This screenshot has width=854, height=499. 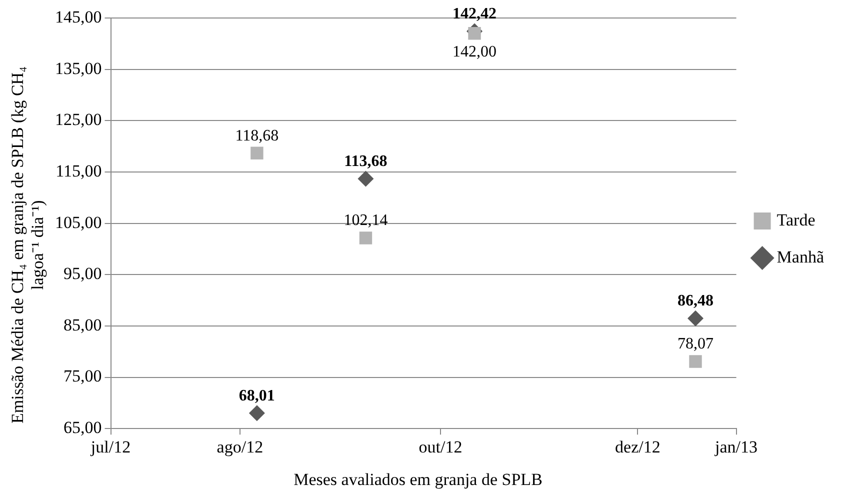 What do you see at coordinates (83, 428) in the screenshot?
I see `y-tick-label: 65,00` at bounding box center [83, 428].